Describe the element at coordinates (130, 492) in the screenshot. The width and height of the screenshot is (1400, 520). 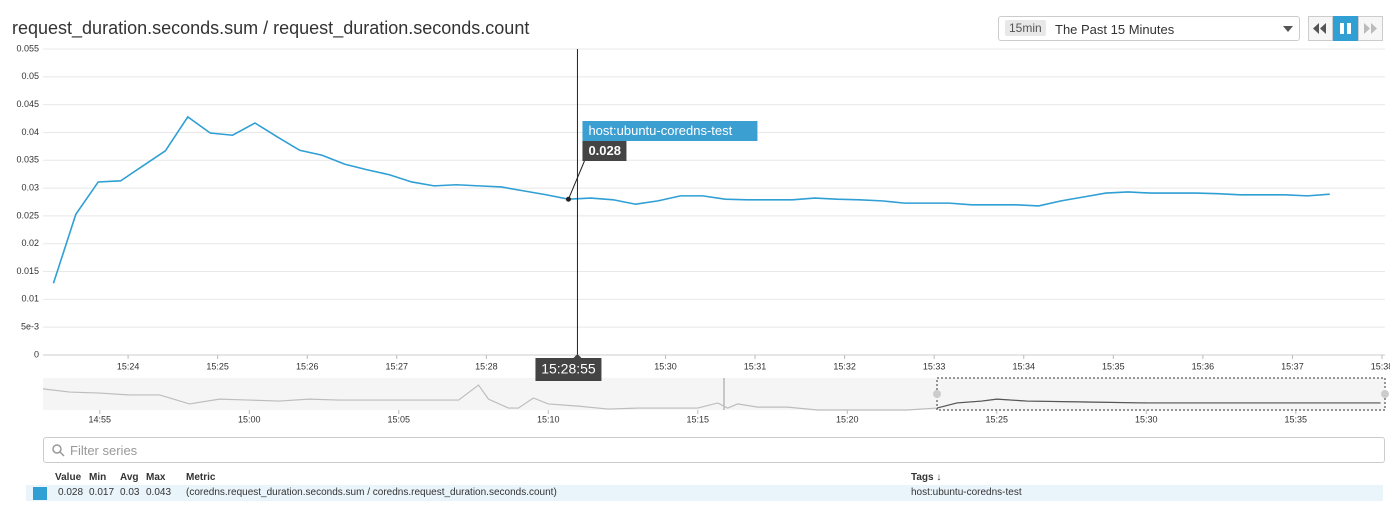
I see `cell: 0.03` at that location.